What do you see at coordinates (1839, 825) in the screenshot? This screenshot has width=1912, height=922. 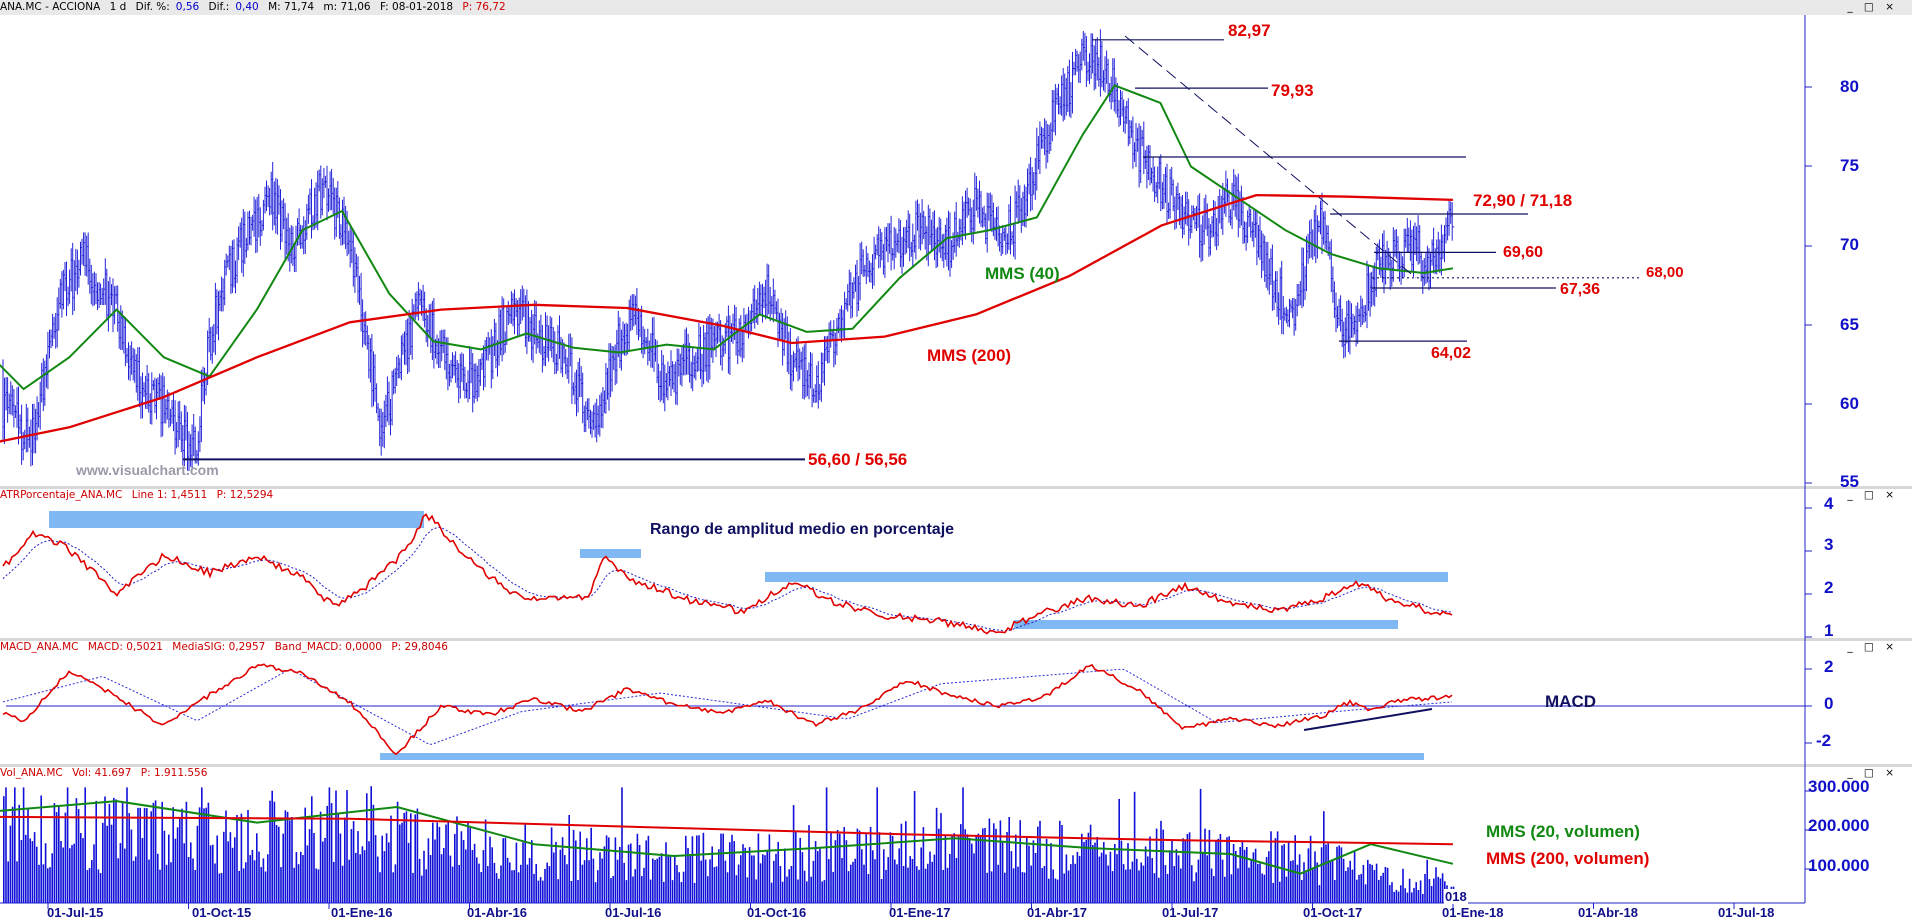 I see `volume-tick: 200.000` at bounding box center [1839, 825].